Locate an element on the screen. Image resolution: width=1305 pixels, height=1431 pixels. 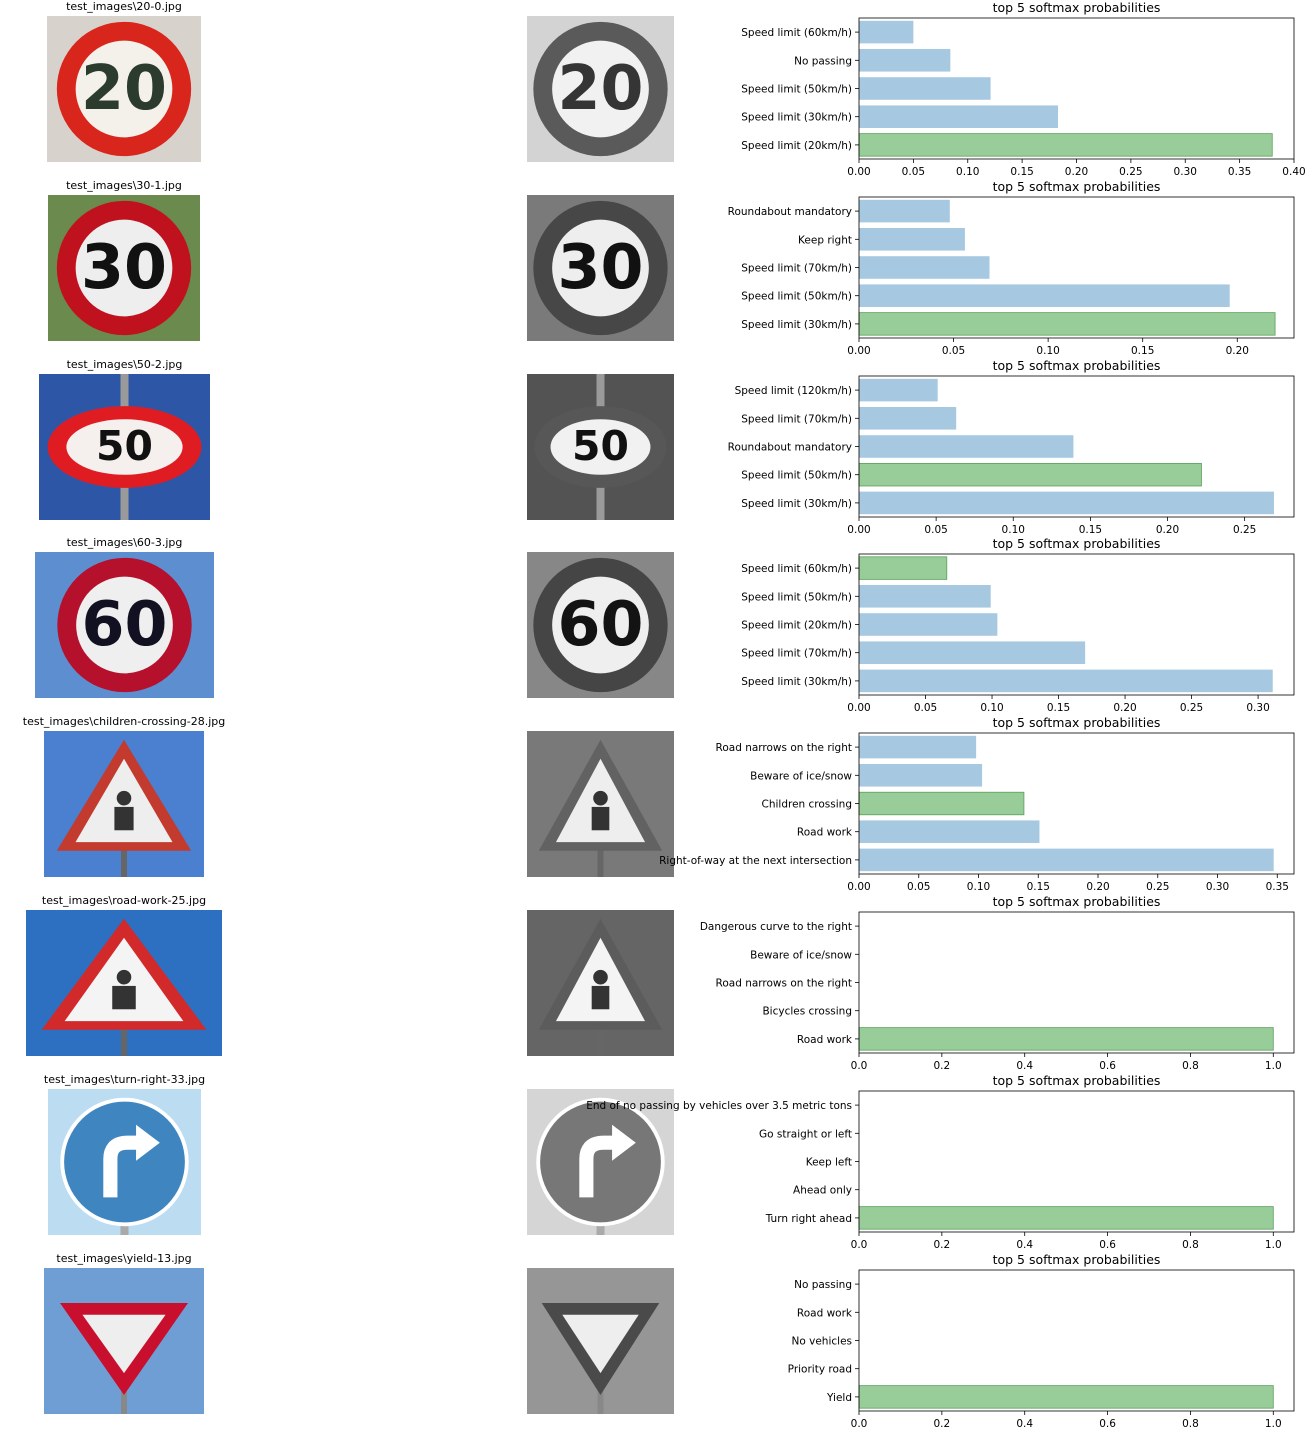
x-tick-label: 0.40 is located at coordinates (1293, 172).